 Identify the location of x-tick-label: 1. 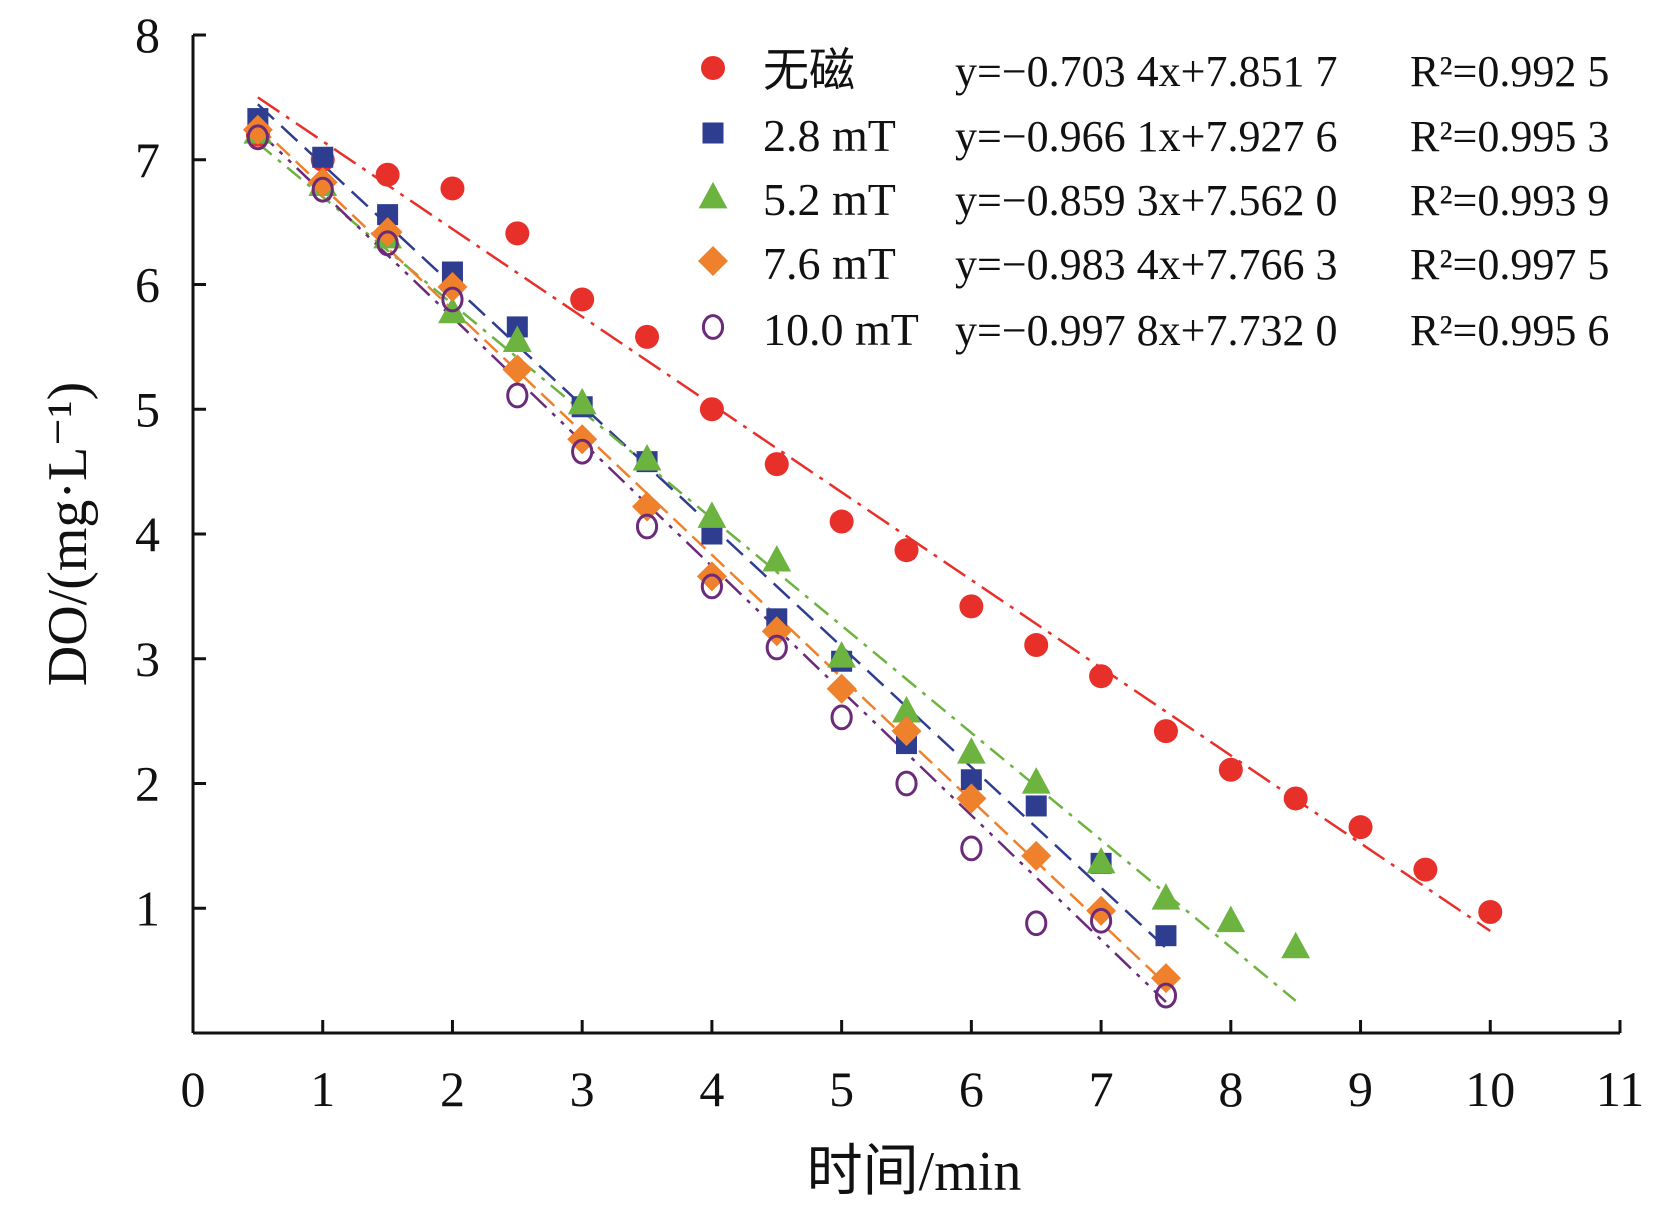
(322, 1089).